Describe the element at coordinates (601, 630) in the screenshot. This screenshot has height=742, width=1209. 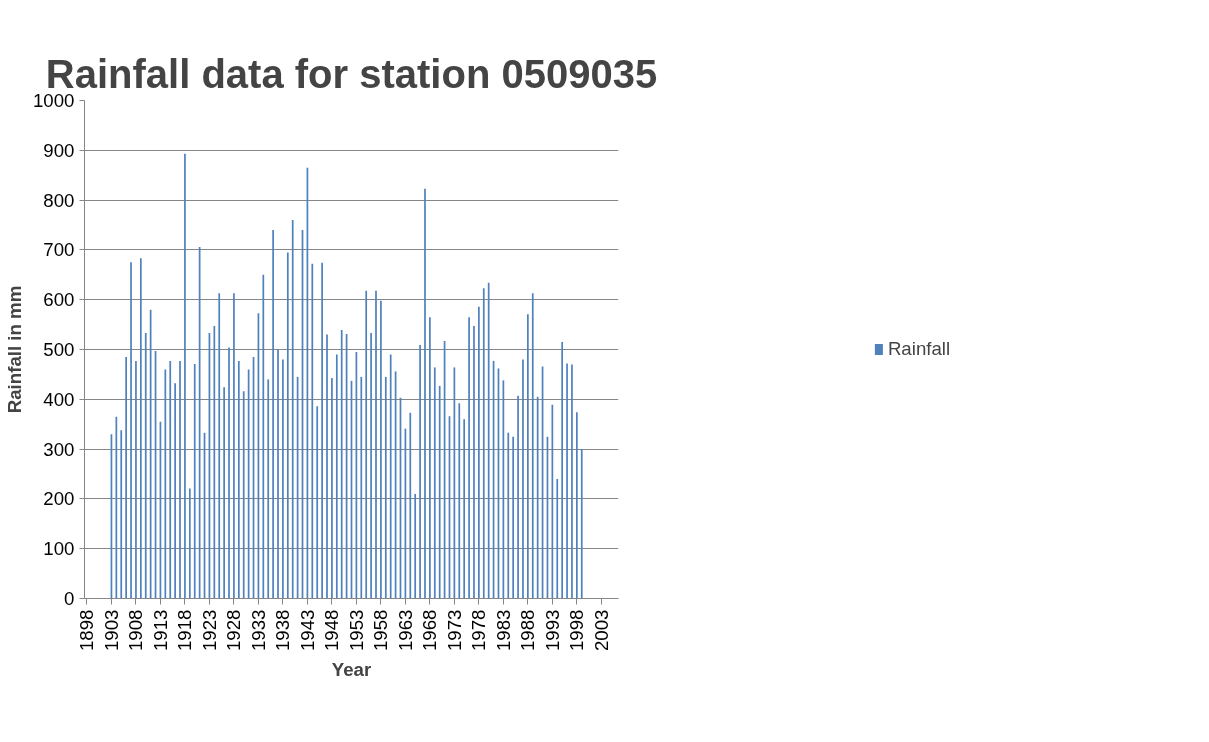
I see `x-tick-label: 2003` at that location.